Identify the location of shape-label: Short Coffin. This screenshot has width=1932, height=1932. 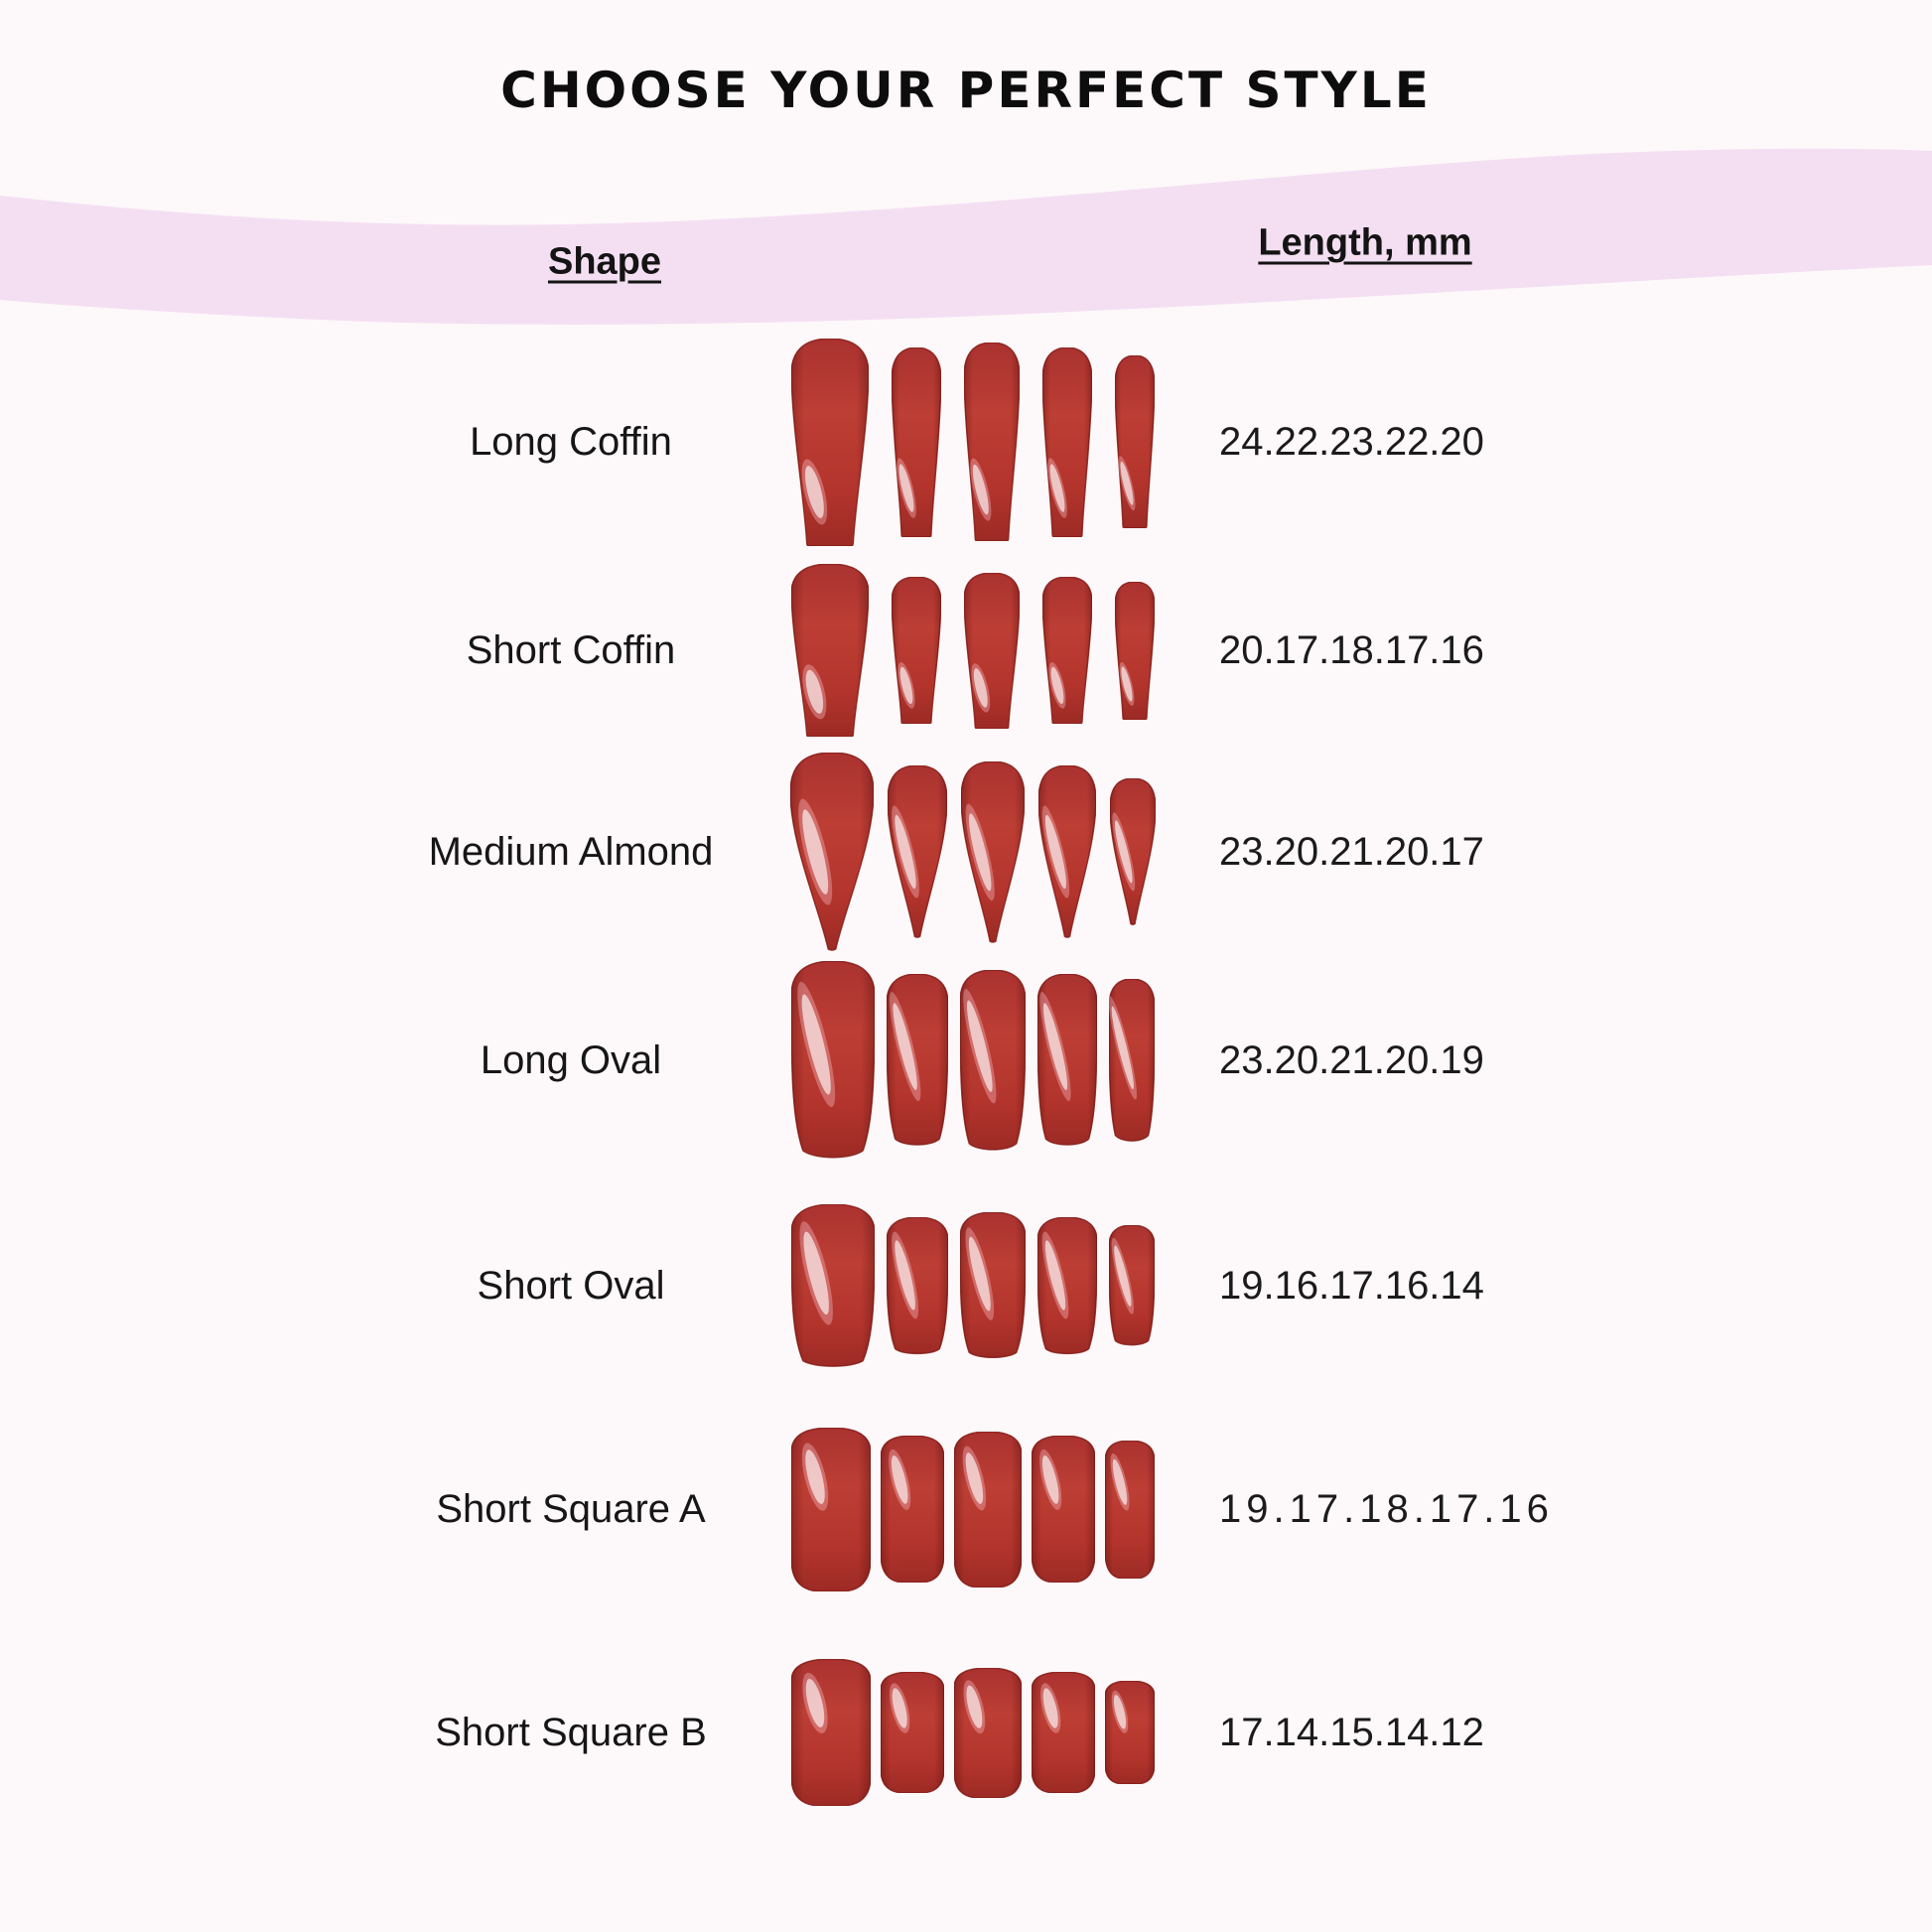
(571, 650).